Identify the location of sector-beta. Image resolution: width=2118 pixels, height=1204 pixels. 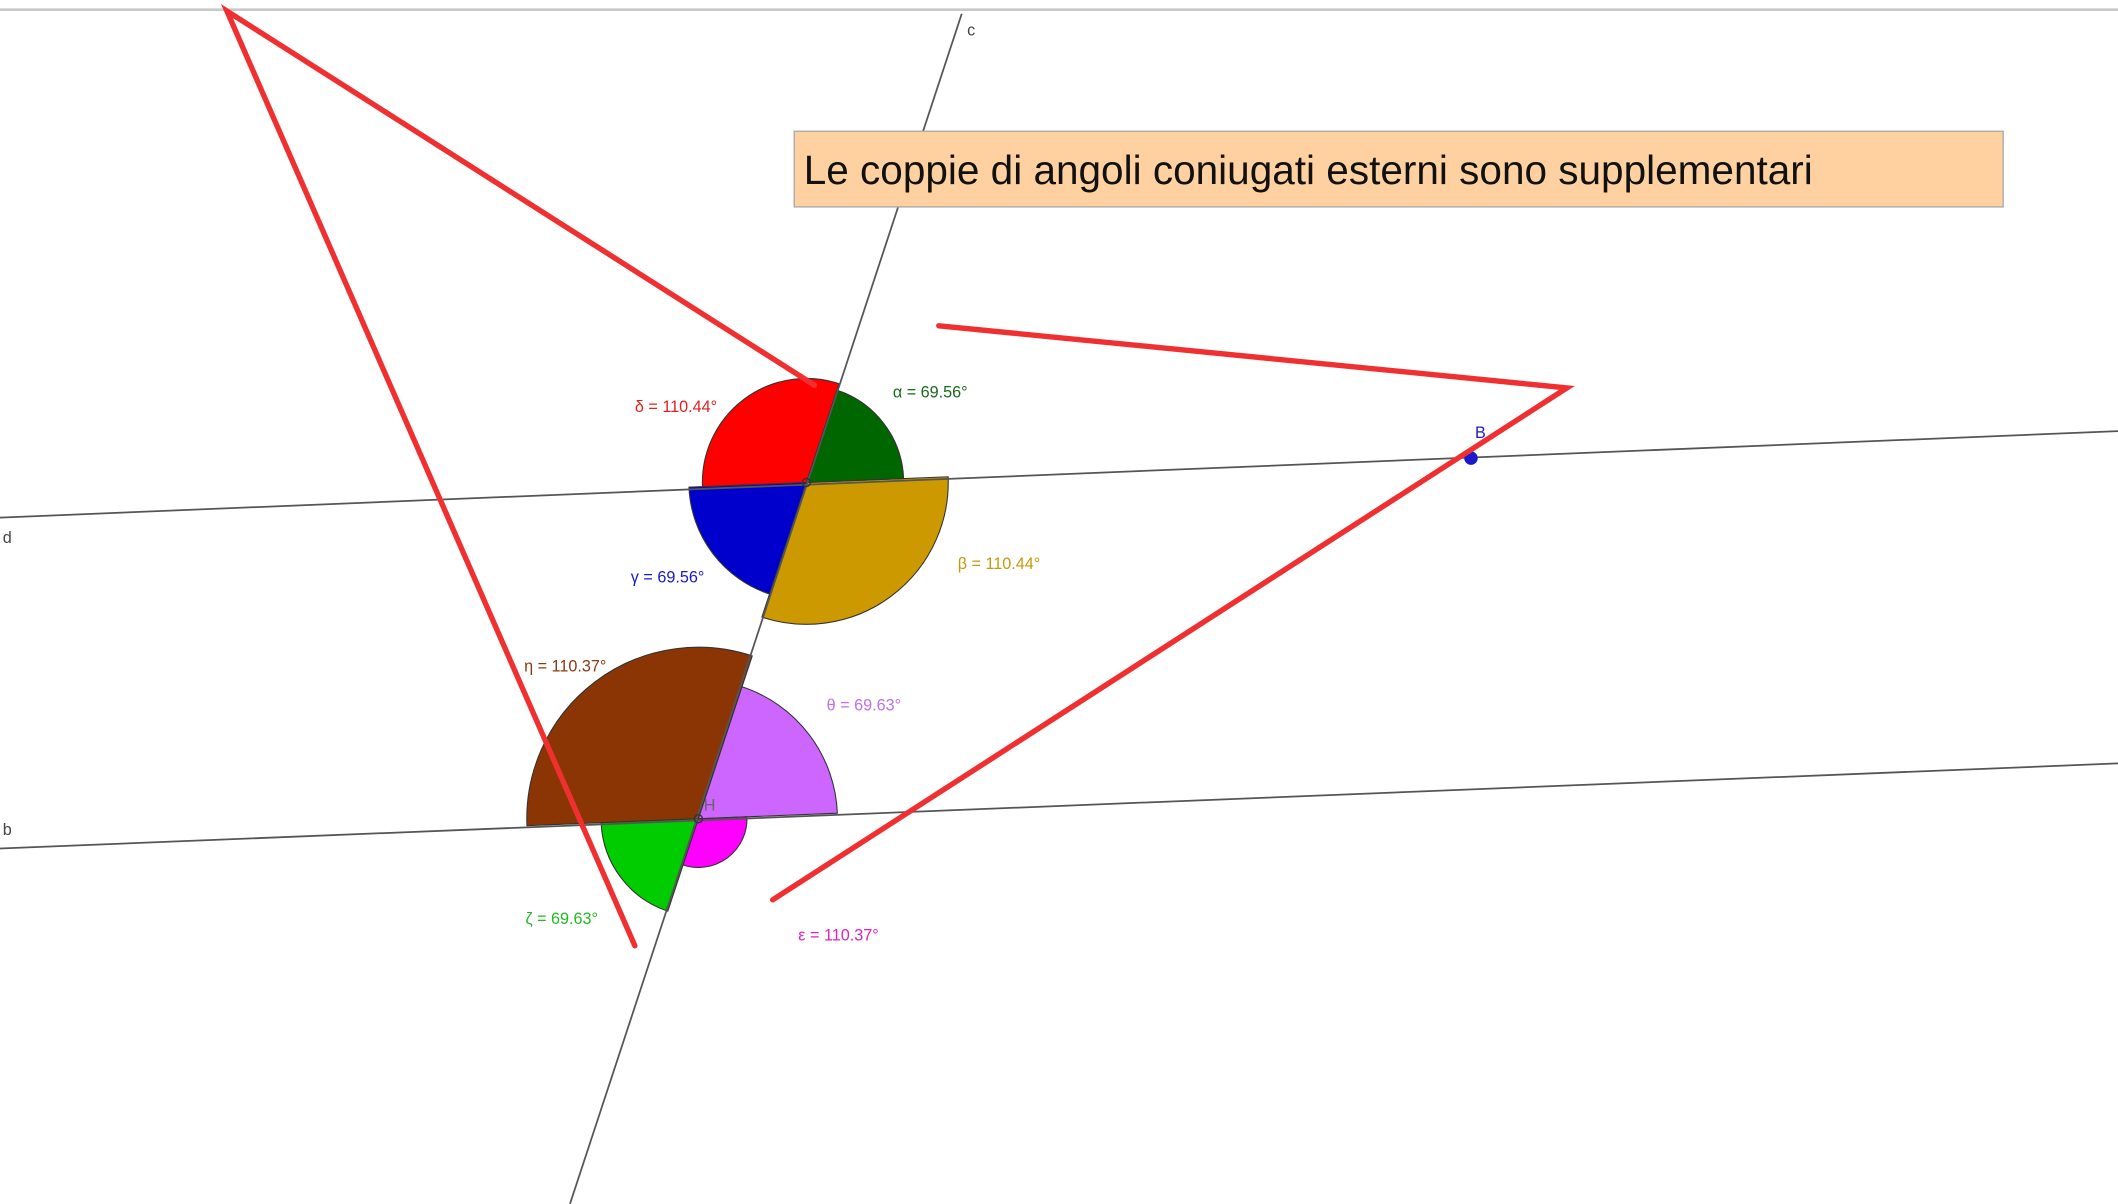
(855, 550).